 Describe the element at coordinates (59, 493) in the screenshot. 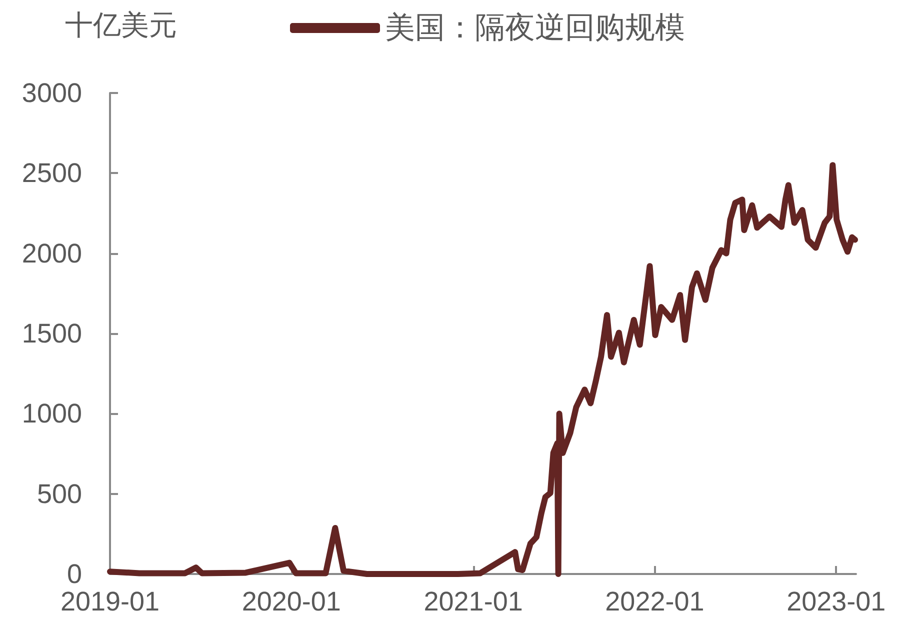

I see `y-tick-label: 500` at that location.